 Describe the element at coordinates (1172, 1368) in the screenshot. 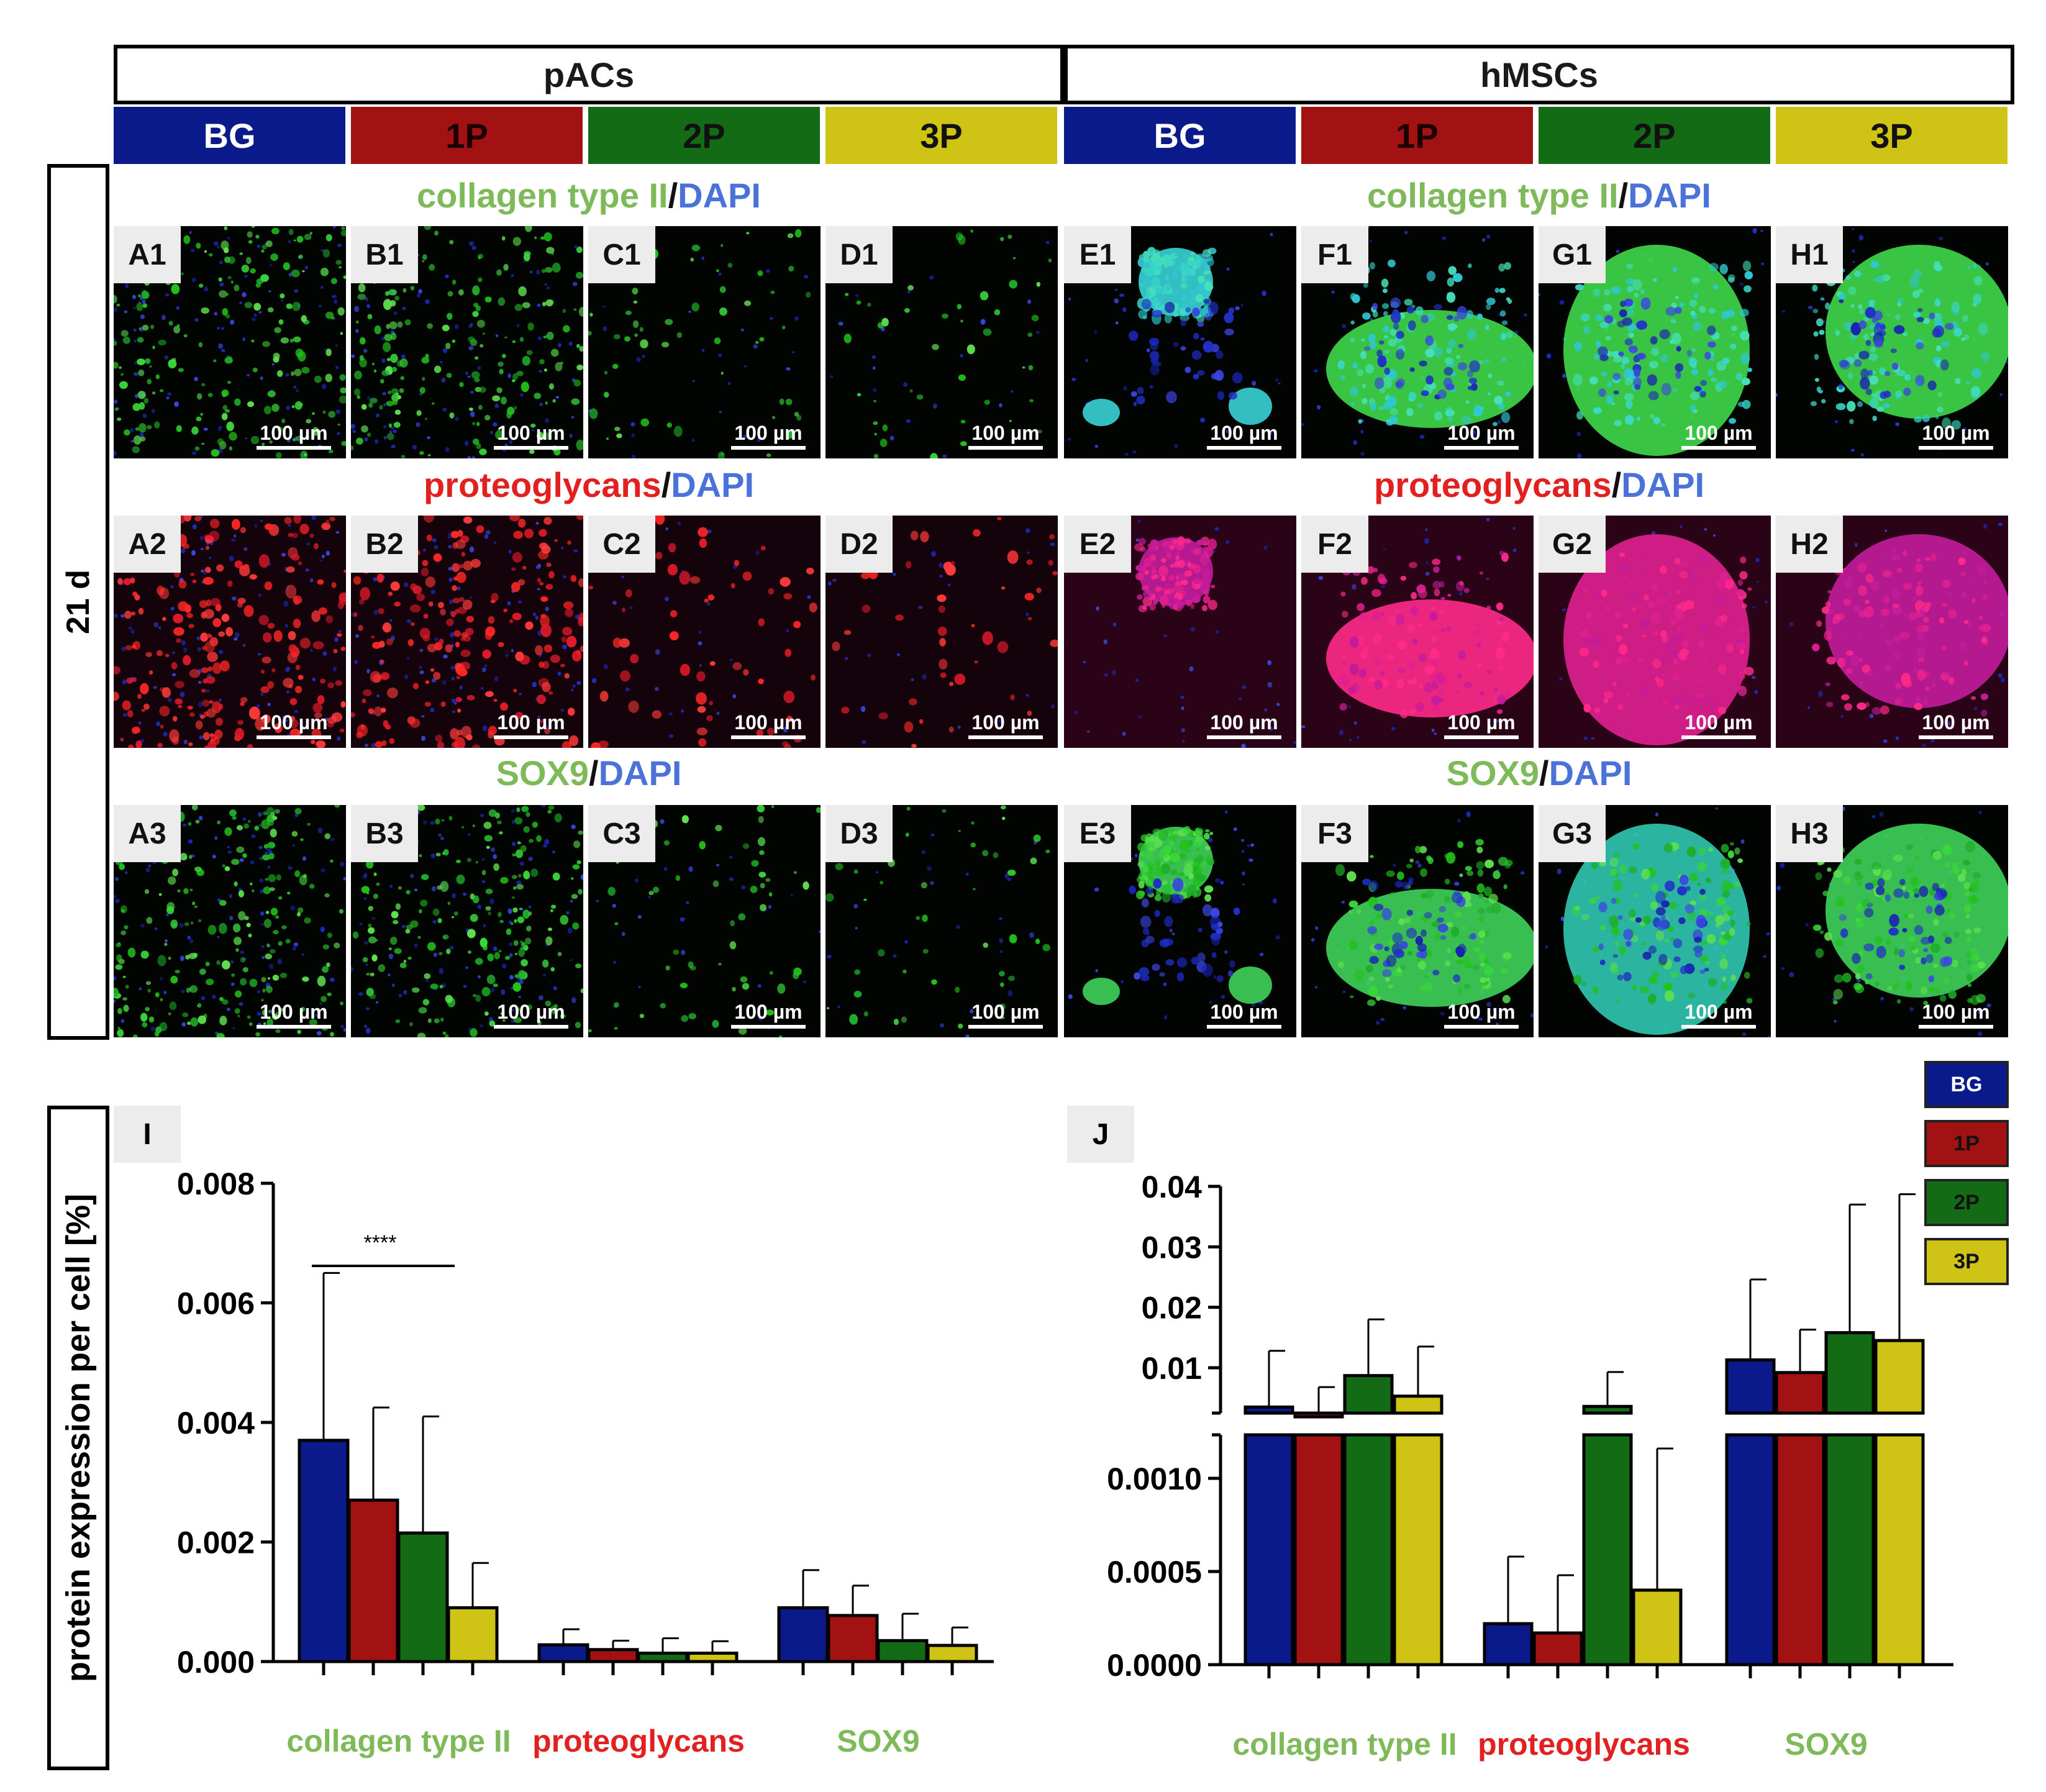

I see `y-tick-label: 0.01` at that location.